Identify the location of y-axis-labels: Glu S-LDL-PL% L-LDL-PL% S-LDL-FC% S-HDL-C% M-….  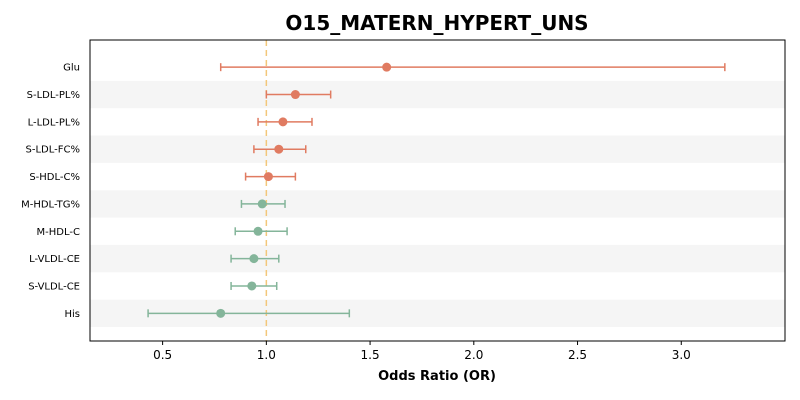
(50, 191).